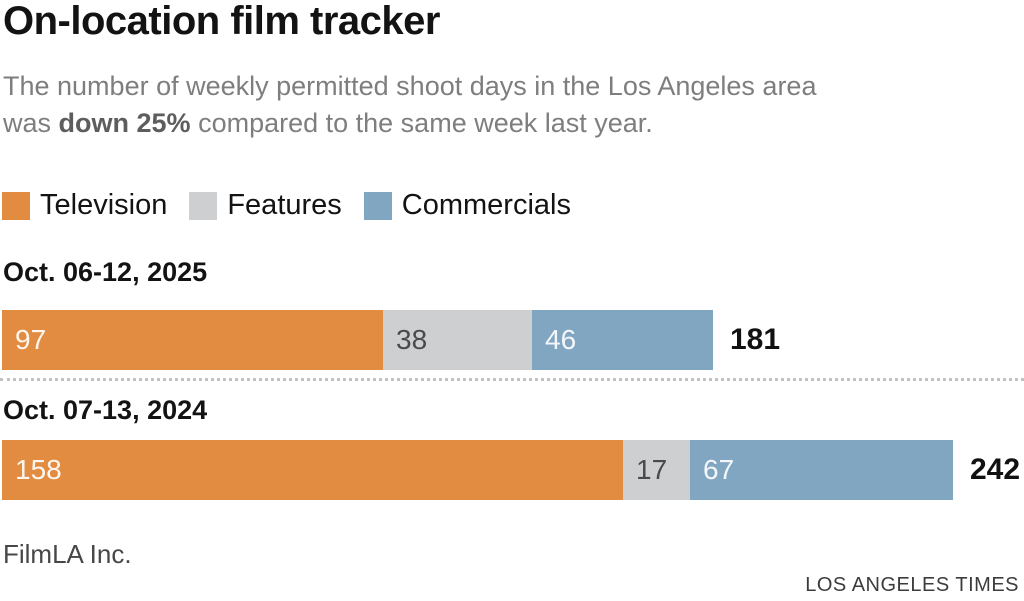 The image size is (1024, 601). What do you see at coordinates (512, 379) in the screenshot?
I see `dotted-divider` at bounding box center [512, 379].